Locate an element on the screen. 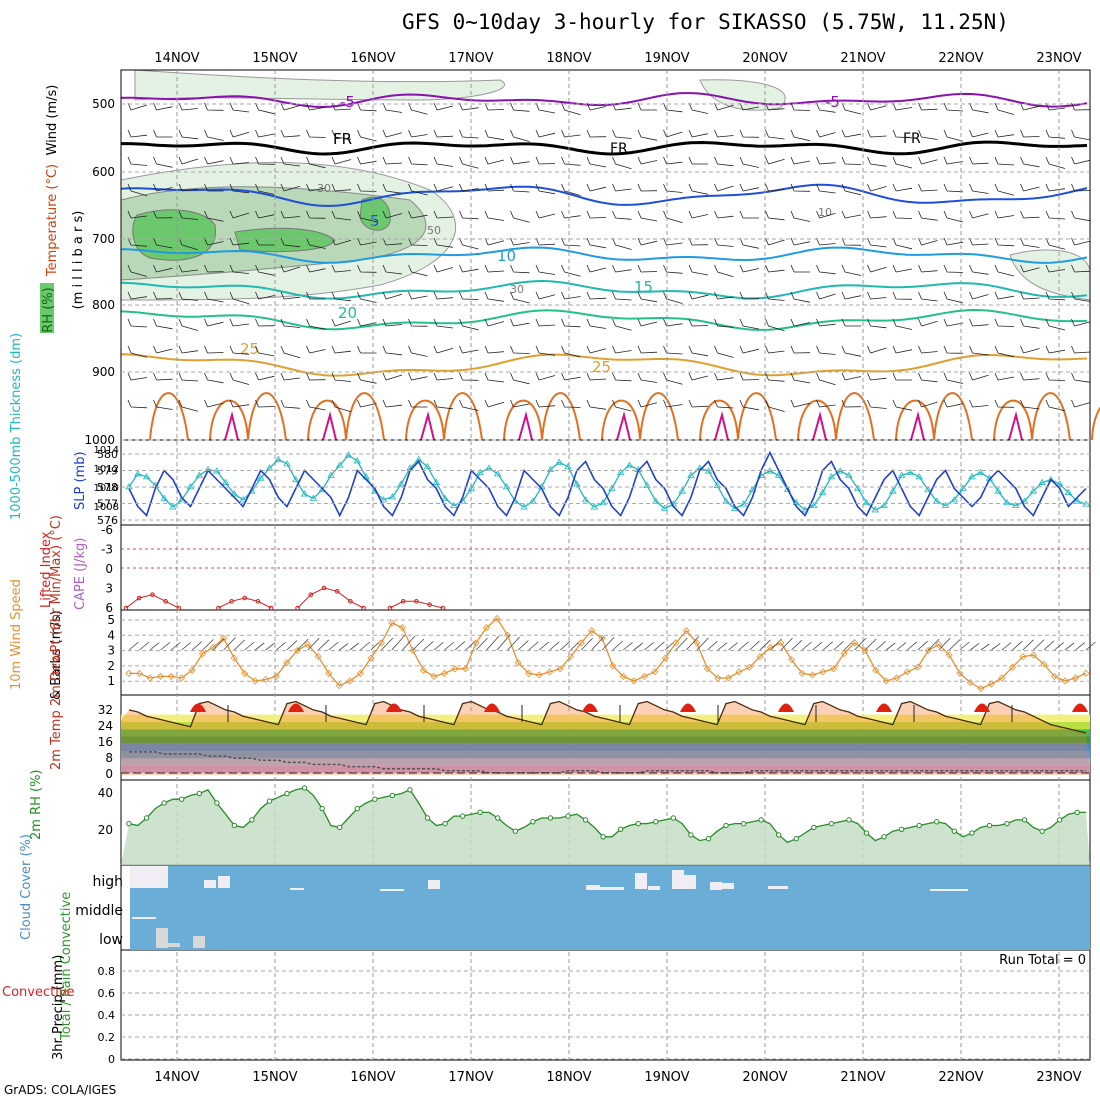 This screenshot has height=1100, width=1100. slp-line is located at coordinates (607, 484).